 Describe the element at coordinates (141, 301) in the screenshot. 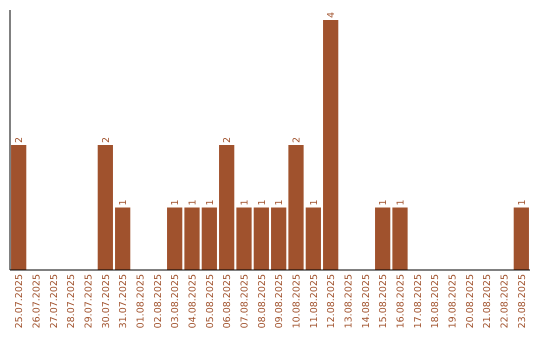

I see `x-tick-label: 01.08.2025` at that location.